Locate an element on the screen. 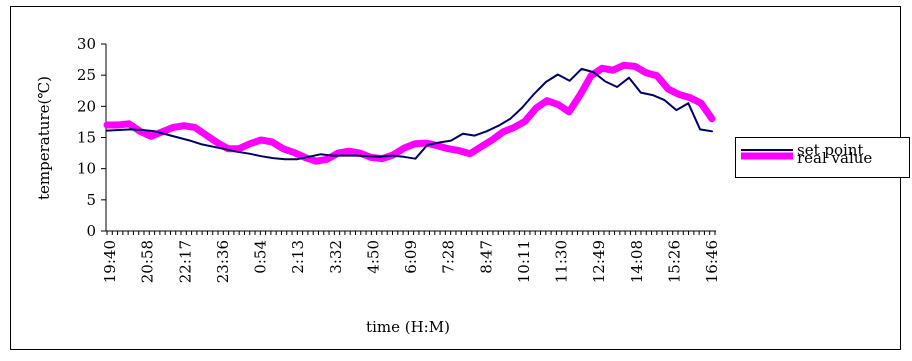 The image size is (912, 361). x-tick-label: 12:49 is located at coordinates (599, 261).